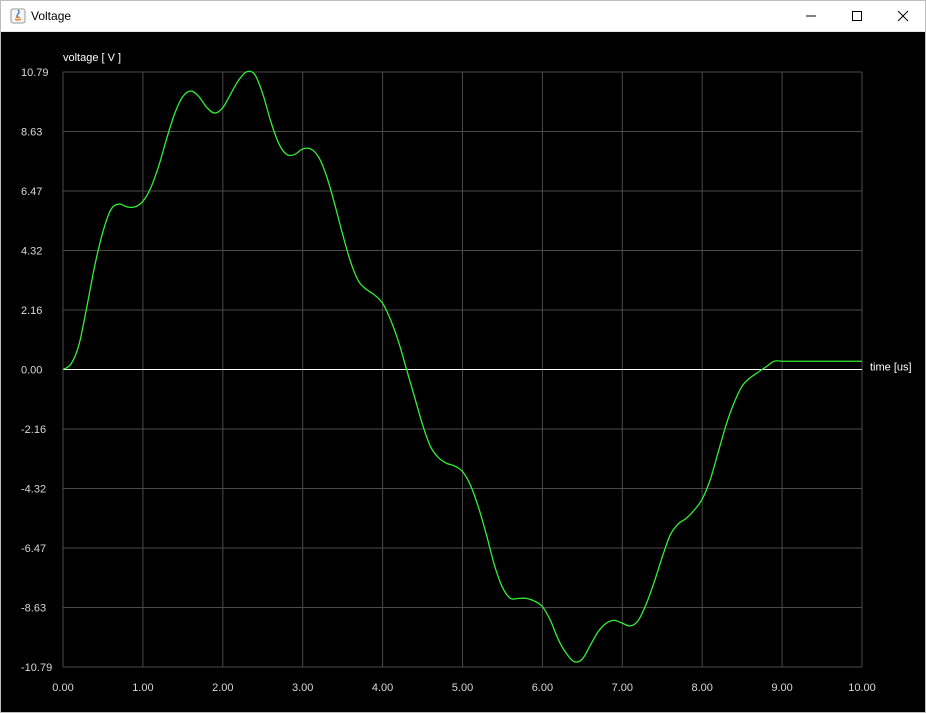  I want to click on x-tick-label: 0.00, so click(62, 688).